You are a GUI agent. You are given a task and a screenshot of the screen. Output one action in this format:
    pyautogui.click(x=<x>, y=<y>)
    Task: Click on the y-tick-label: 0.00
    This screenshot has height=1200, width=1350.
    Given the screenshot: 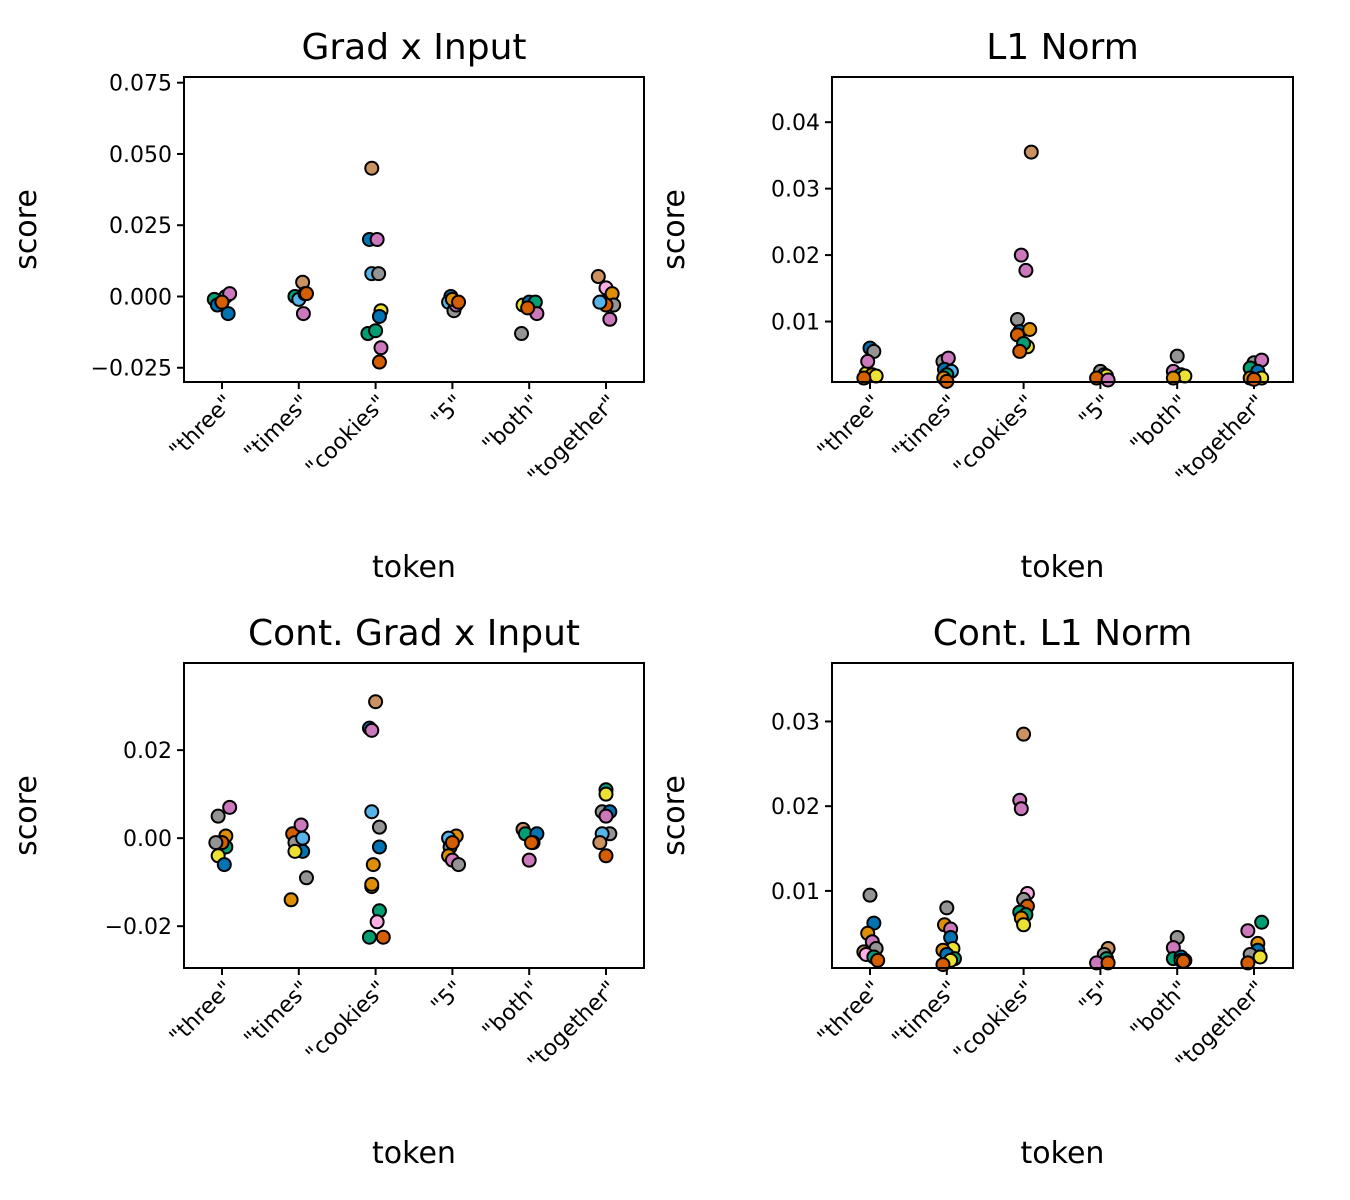 What is the action you would take?
    pyautogui.click(x=147, y=839)
    